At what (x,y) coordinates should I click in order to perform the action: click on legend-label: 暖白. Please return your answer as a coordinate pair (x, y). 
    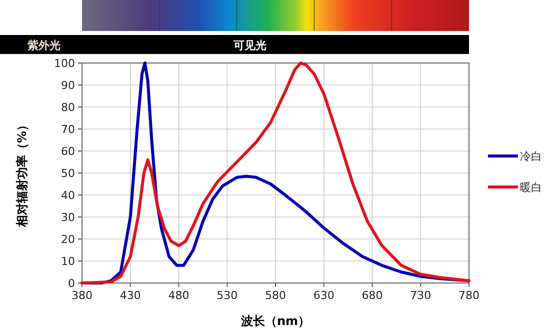
    Looking at the image, I should click on (531, 187).